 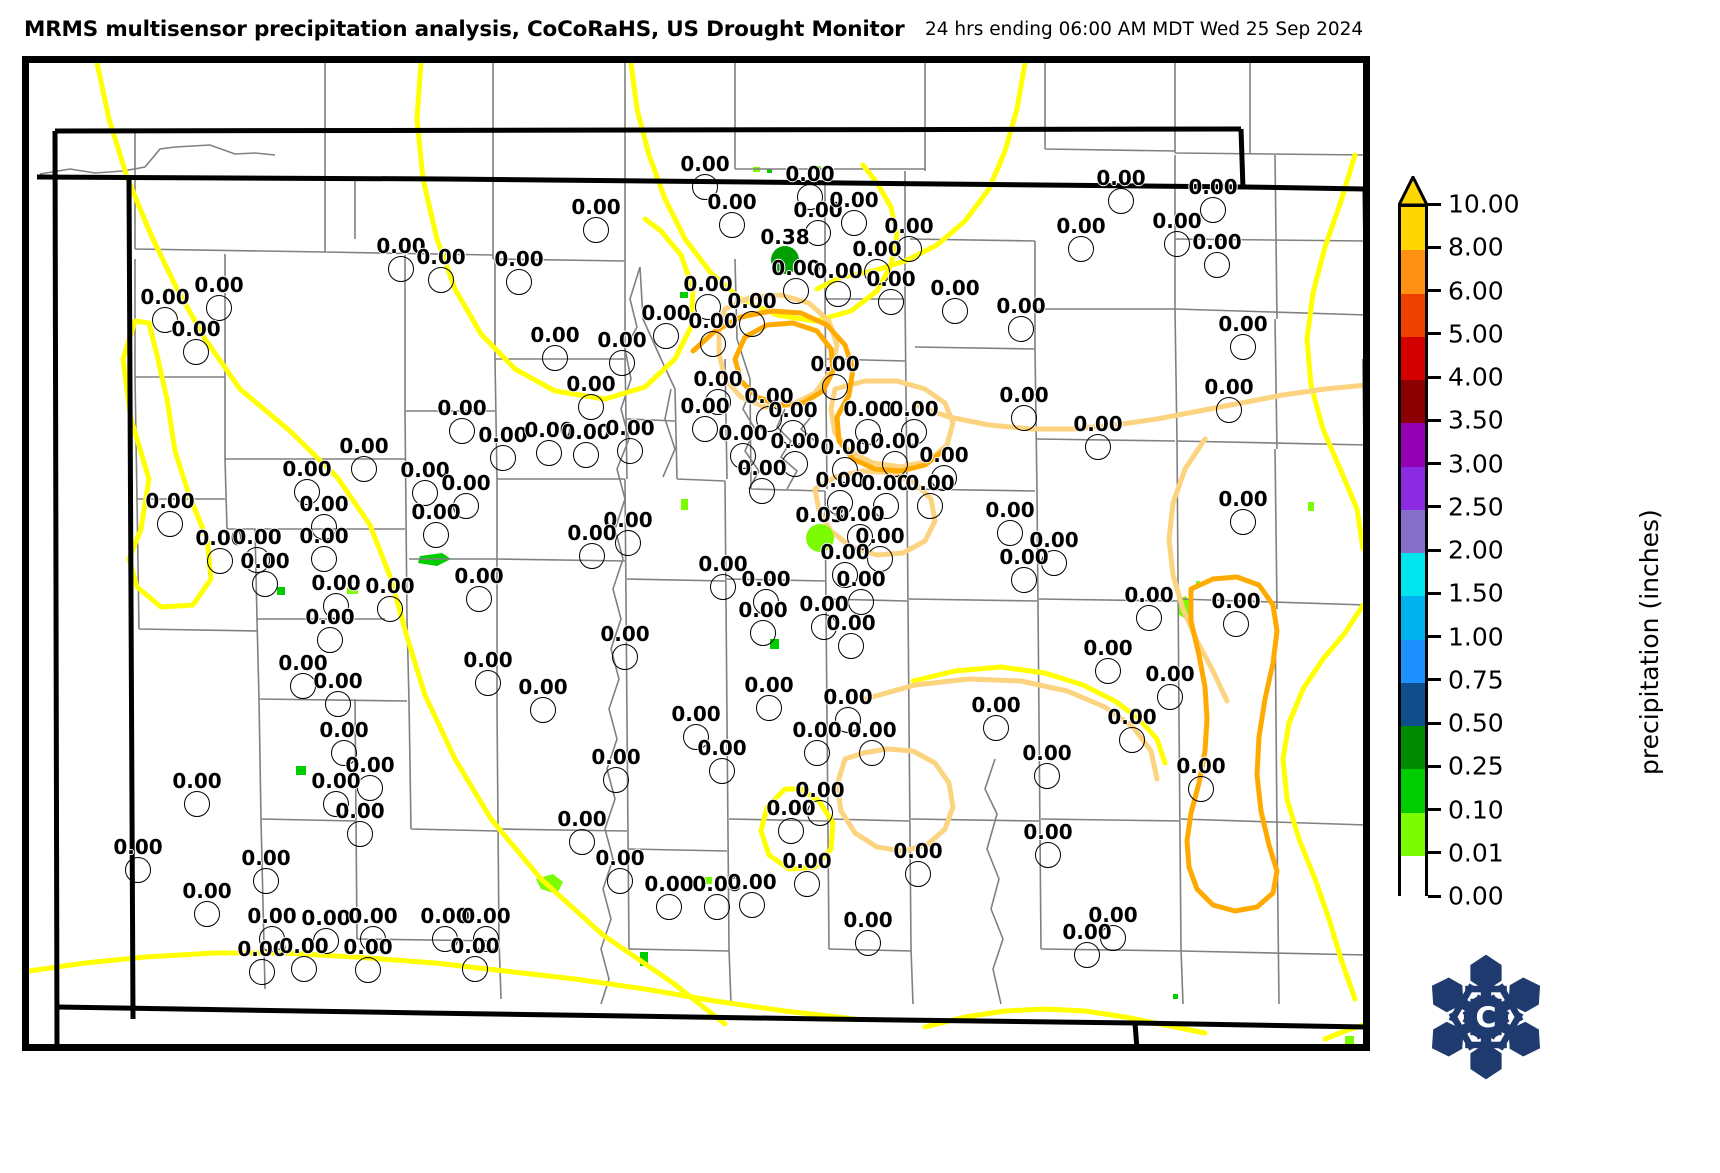 I want to click on colorbar-over-arrow, so click(x=1413, y=191).